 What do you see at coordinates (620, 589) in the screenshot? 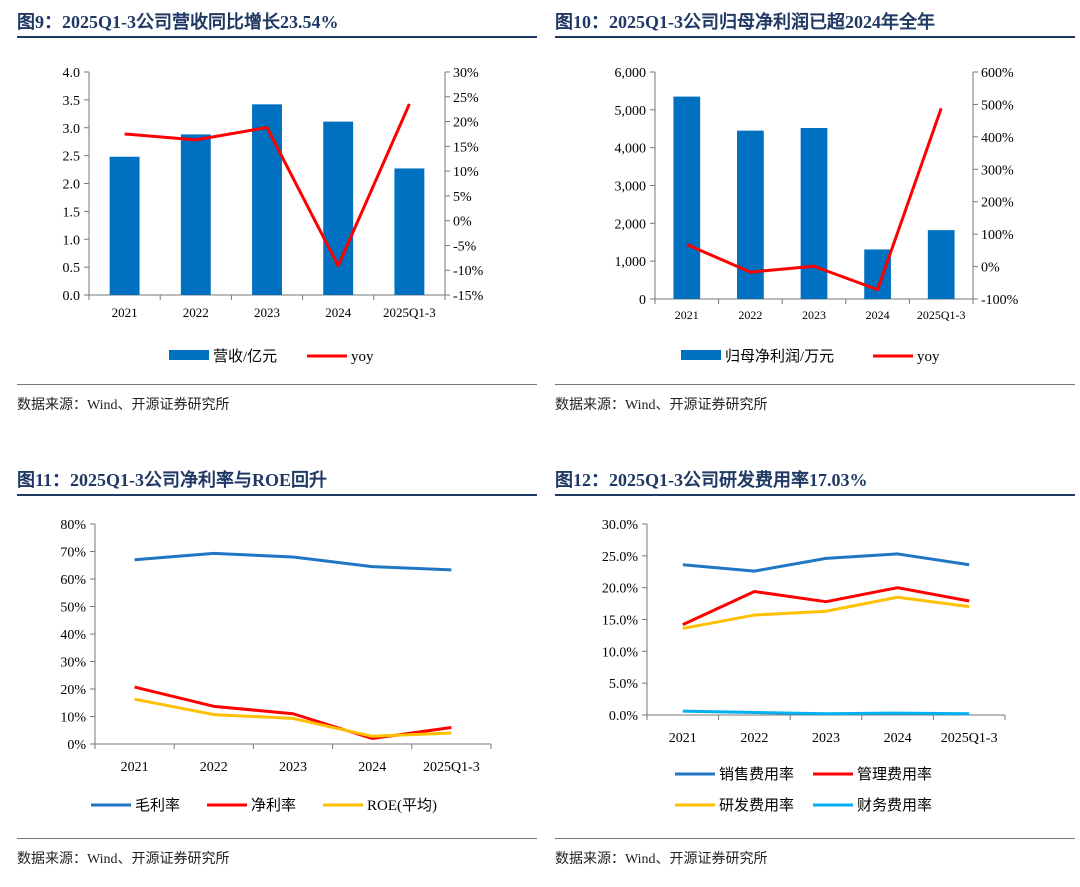
I see `y-tick-label: 20.0%` at bounding box center [620, 589].